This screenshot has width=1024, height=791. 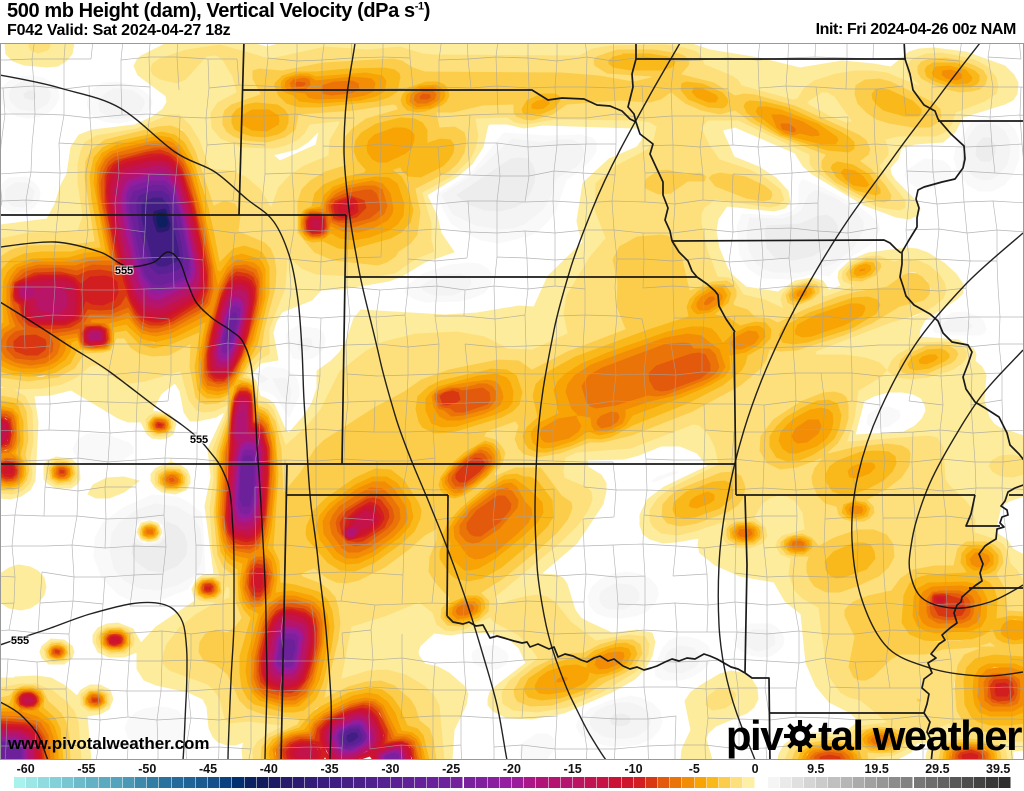 I want to click on title-close-paren: ), so click(x=427, y=11).